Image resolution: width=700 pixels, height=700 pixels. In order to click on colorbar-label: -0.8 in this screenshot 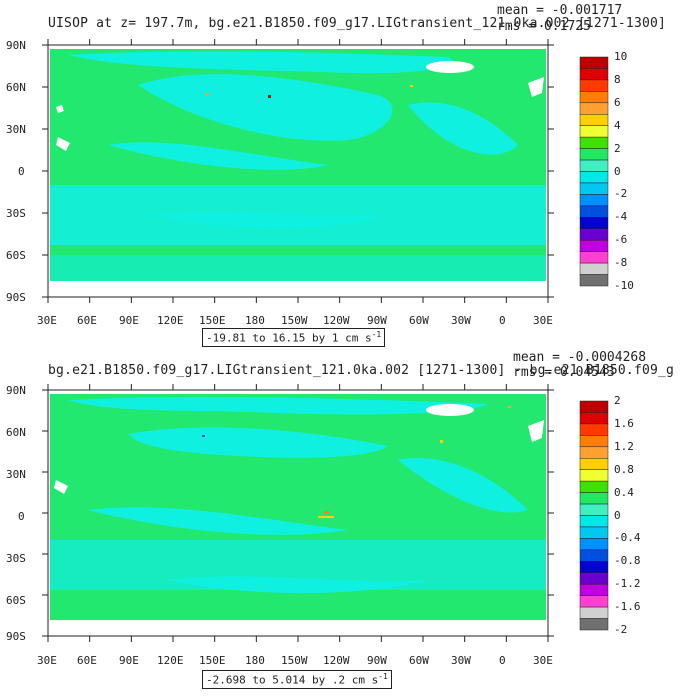, I will do `click(627, 561)`.